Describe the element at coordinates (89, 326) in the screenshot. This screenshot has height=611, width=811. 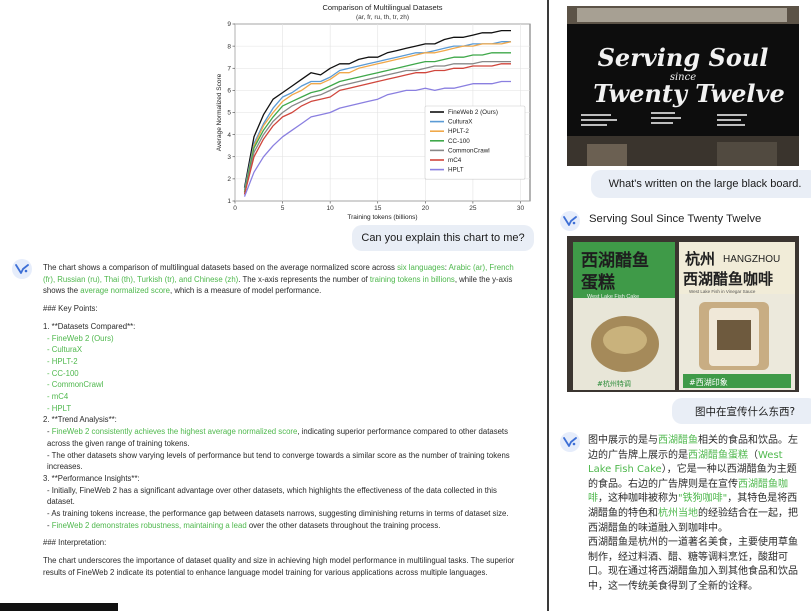
I see `datasets-heading: 1. **Datasets Compared**:` at that location.